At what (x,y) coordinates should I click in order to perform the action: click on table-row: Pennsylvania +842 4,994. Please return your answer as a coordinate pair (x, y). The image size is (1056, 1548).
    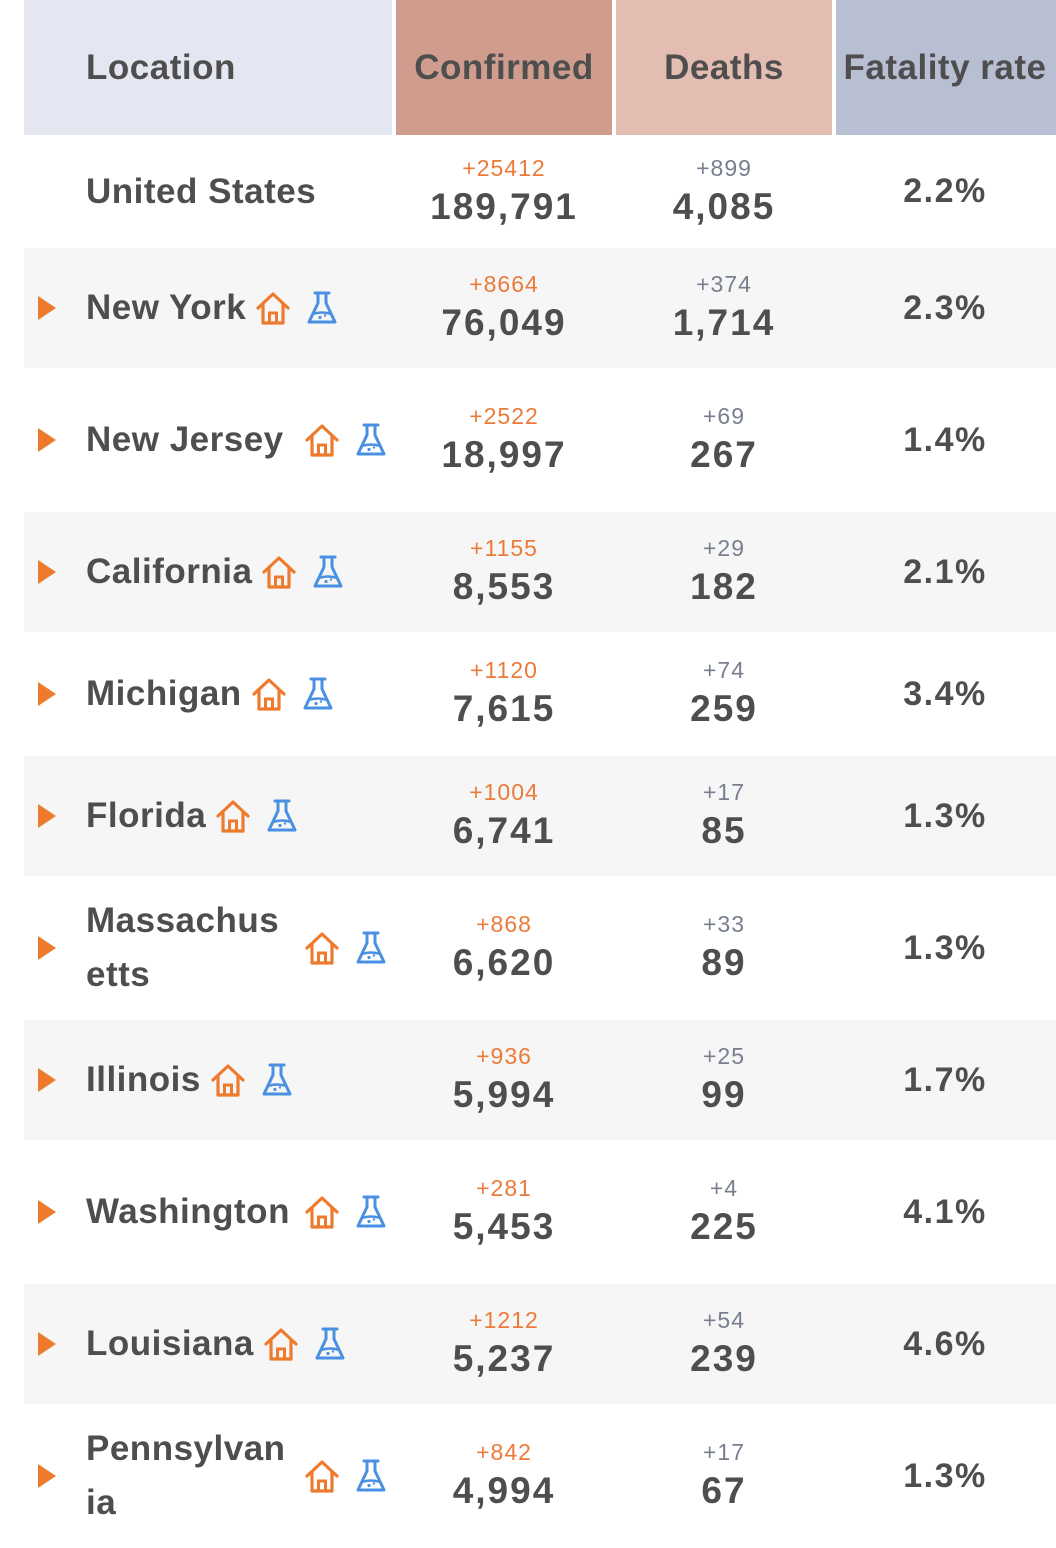
    Looking at the image, I should click on (540, 1476).